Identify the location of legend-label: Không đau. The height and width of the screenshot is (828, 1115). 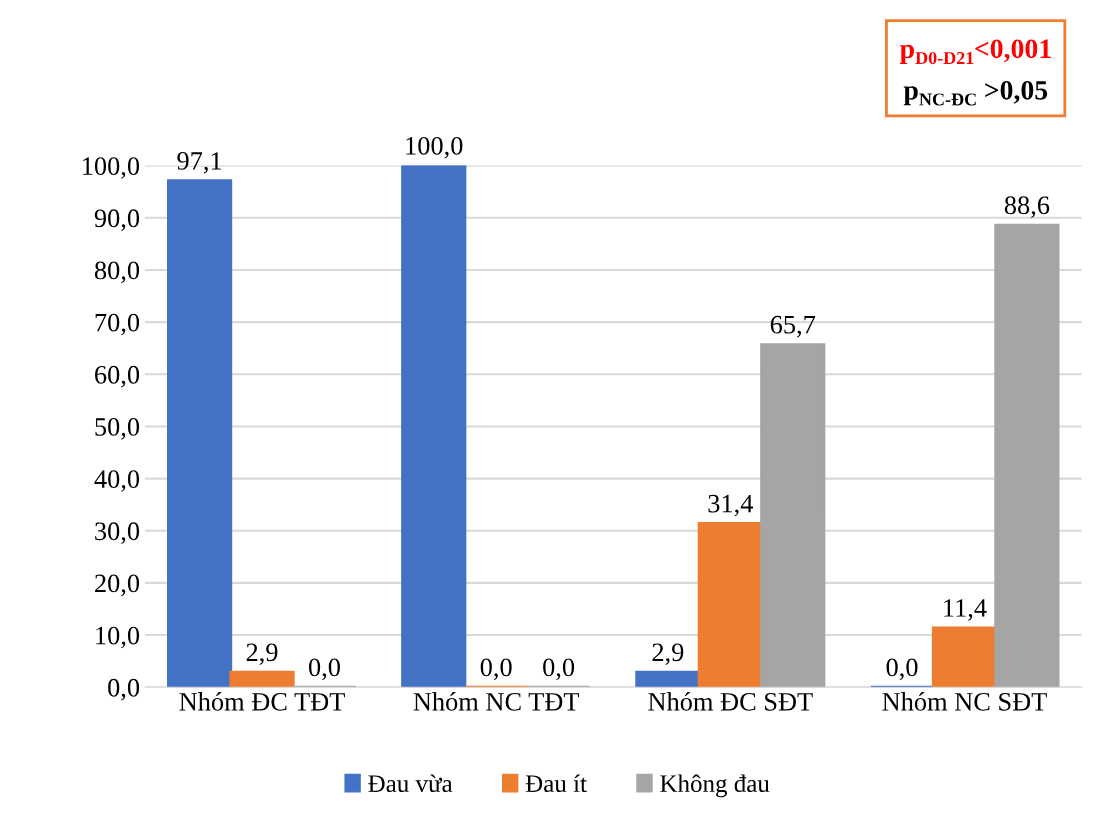
(715, 786).